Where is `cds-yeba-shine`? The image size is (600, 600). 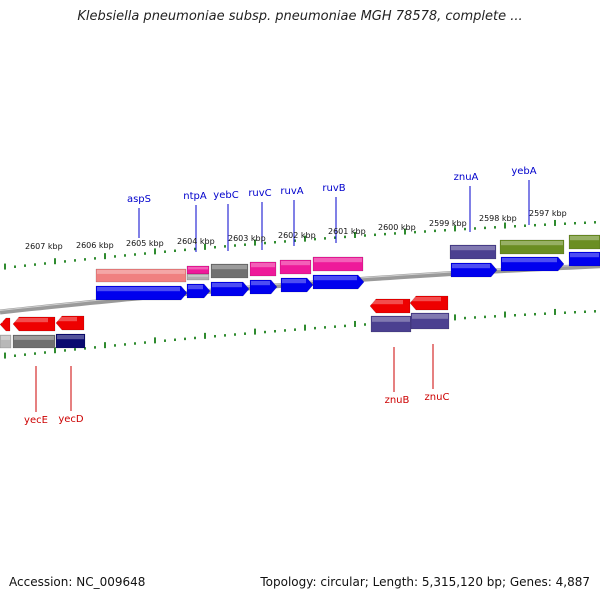
cds-yeba-shine is located at coordinates (529, 260).